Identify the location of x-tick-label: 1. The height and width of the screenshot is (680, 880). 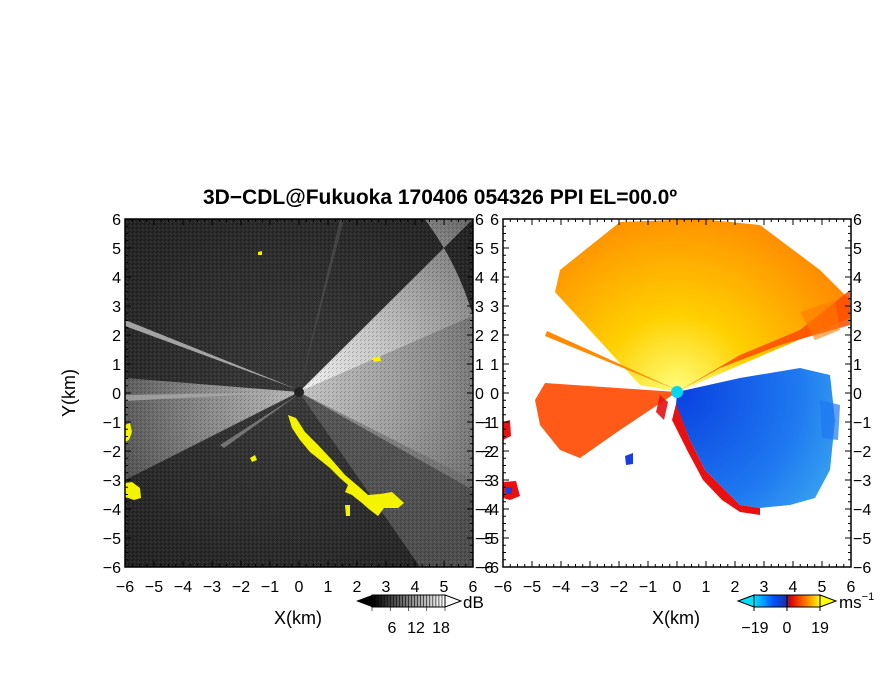
(706, 587).